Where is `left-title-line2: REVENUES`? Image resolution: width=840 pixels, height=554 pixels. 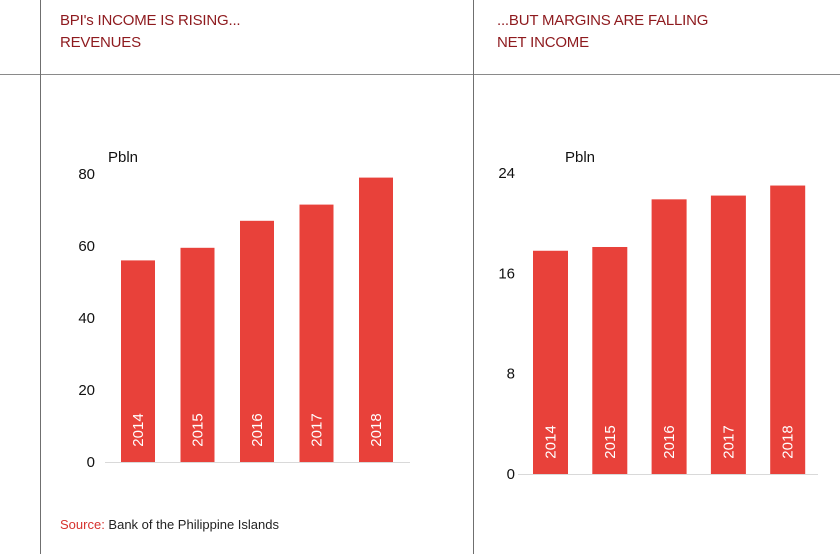
left-title-line2: REVENUES is located at coordinates (100, 42).